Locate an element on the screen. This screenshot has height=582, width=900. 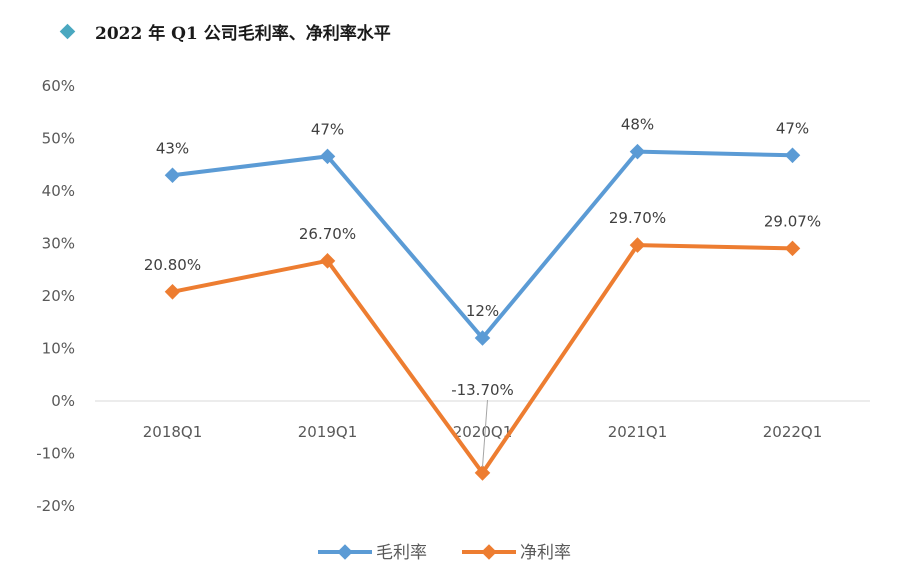
y-tick-label: -20% is located at coordinates (55, 506).